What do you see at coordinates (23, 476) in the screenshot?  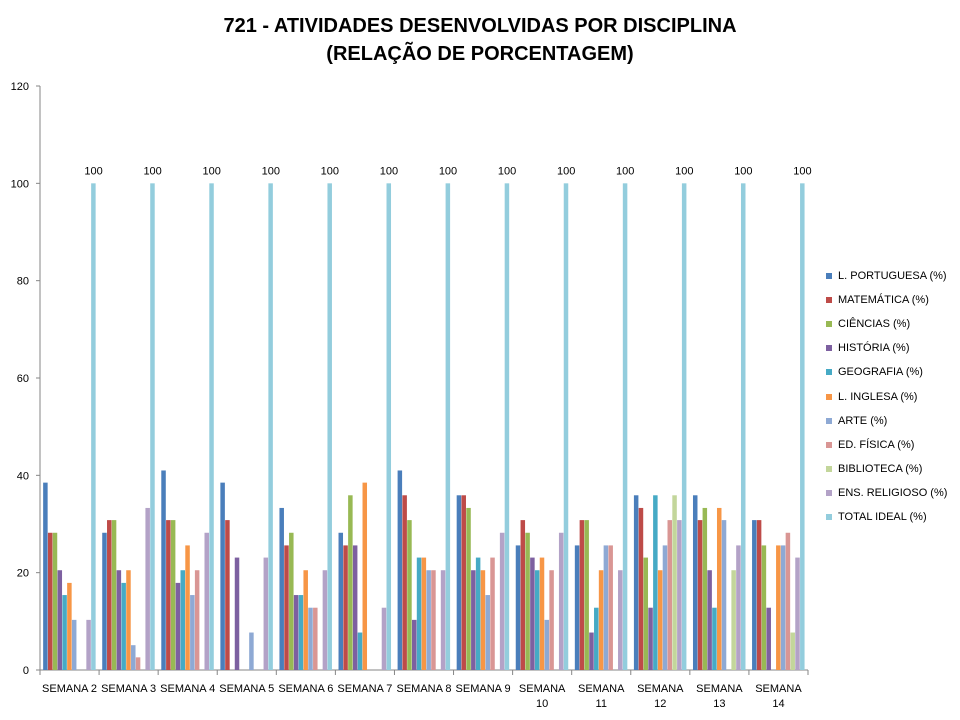 I see `y-tick-label: 40` at bounding box center [23, 476].